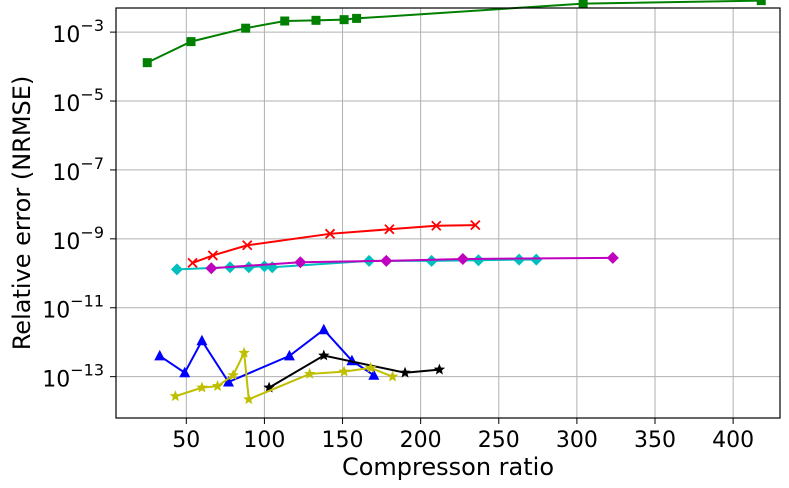 This screenshot has height=488, width=789. Describe the element at coordinates (92, 94) in the screenshot. I see `y-tick-exponent: −5` at that location.